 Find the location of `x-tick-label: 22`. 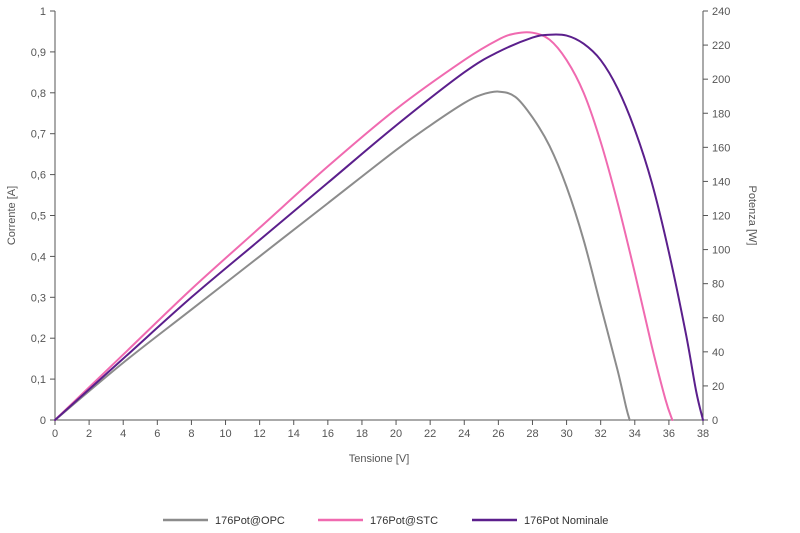

x-tick-label: 22 is located at coordinates (430, 434).